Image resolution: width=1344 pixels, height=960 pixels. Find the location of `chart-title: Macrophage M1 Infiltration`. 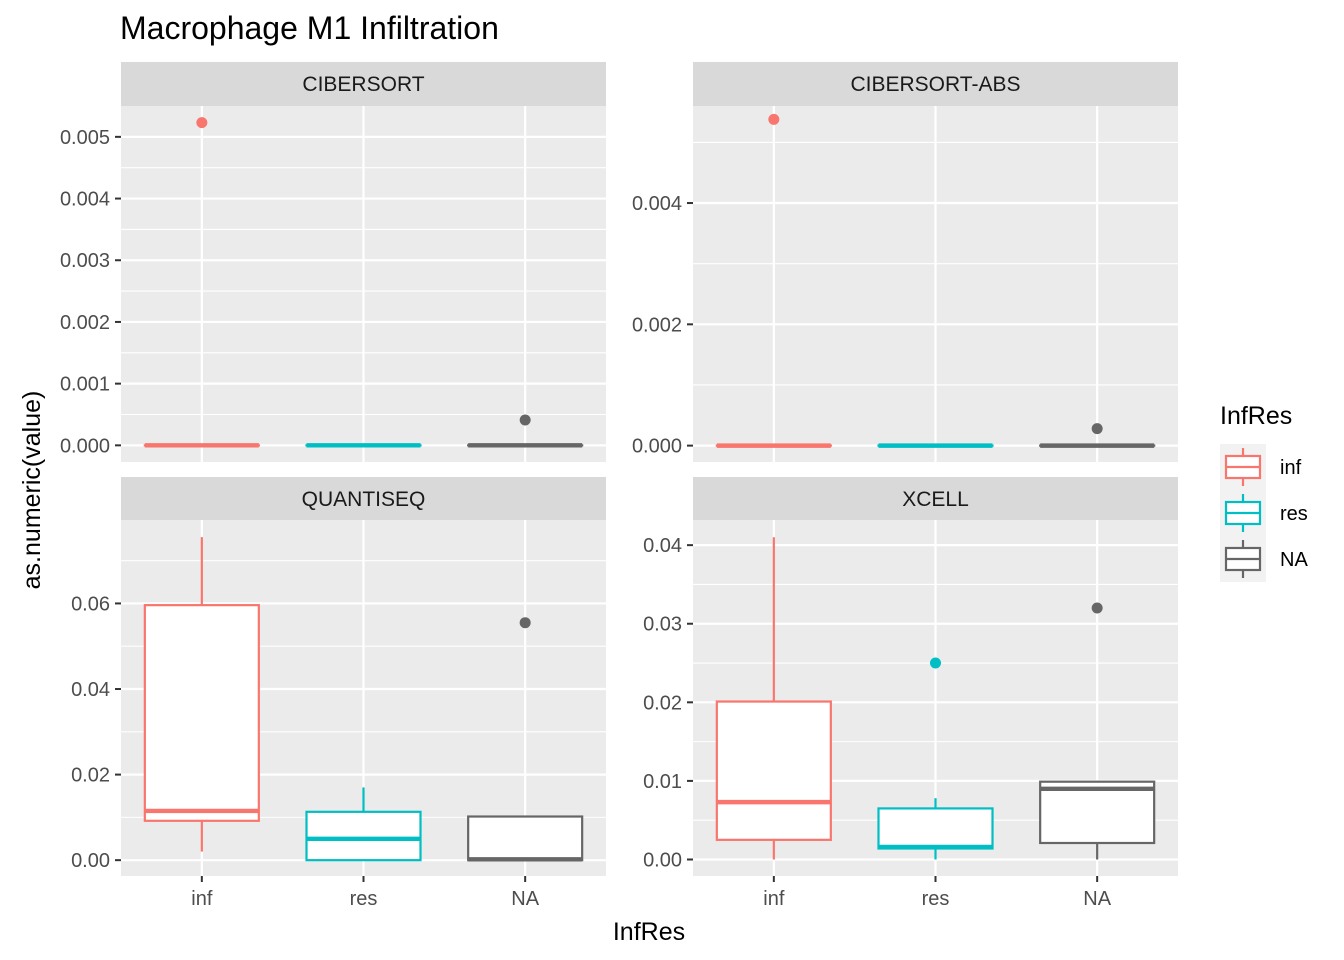

chart-title: Macrophage M1 Infiltration is located at coordinates (309, 28).